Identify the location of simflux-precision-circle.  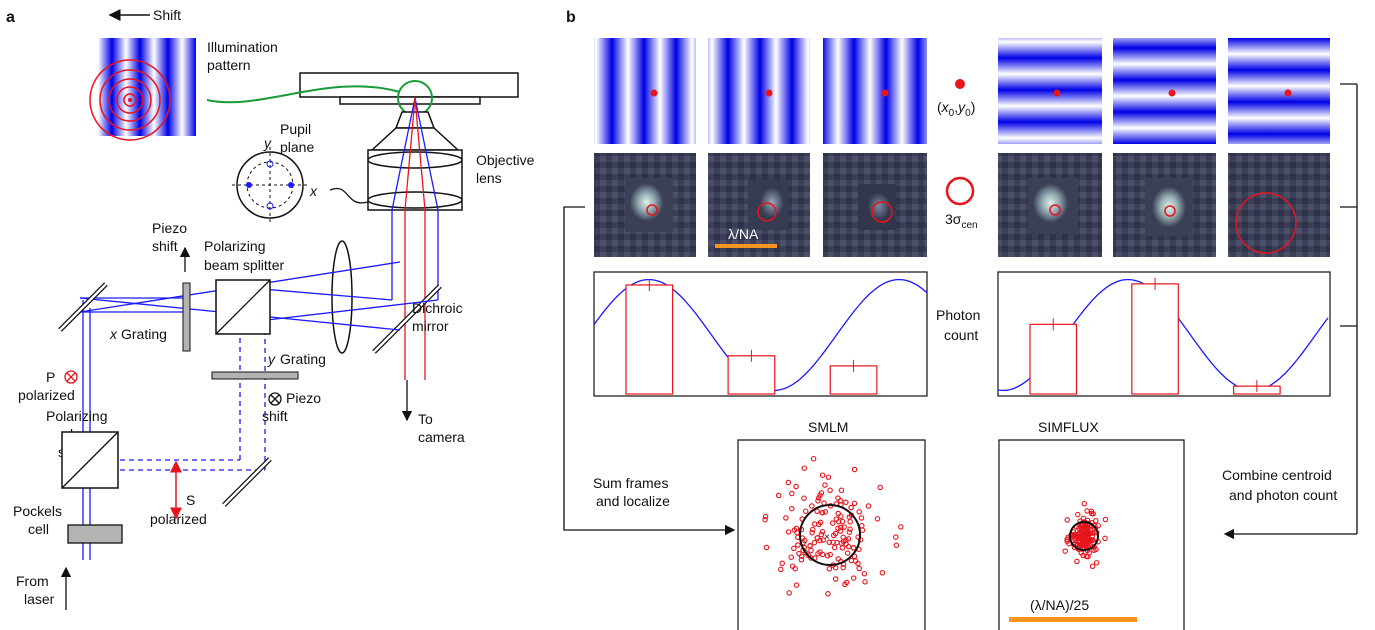
(1084, 536).